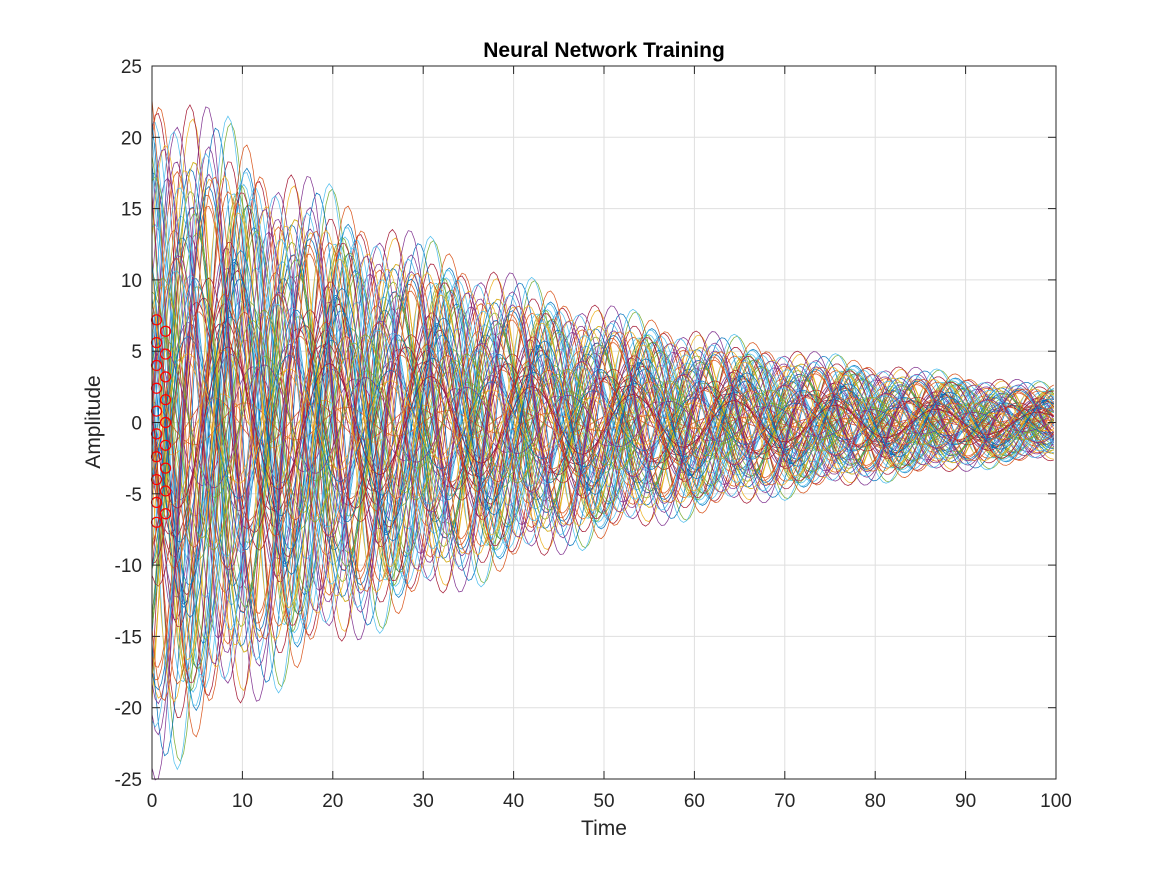 This screenshot has width=1167, height=880. What do you see at coordinates (152, 801) in the screenshot?
I see `x-tick-label: 0` at bounding box center [152, 801].